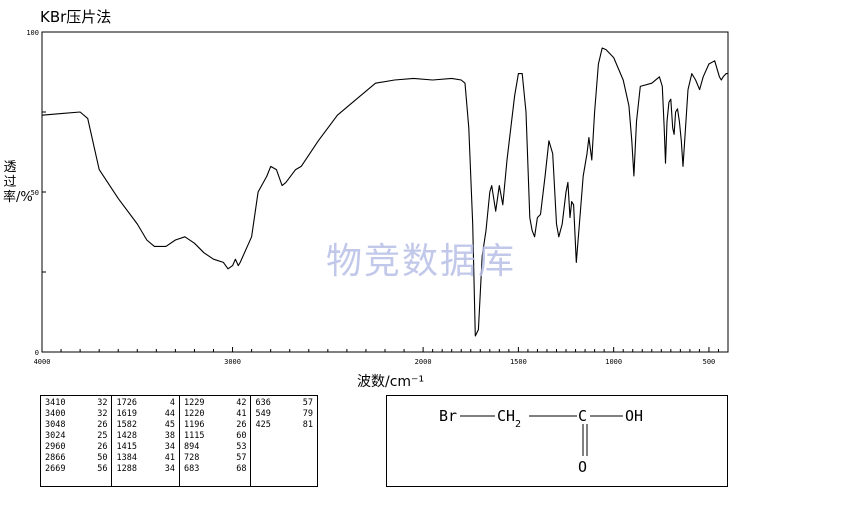 This screenshot has height=510, width=850. I want to click on peak-row: 2866 50, so click(76, 458).